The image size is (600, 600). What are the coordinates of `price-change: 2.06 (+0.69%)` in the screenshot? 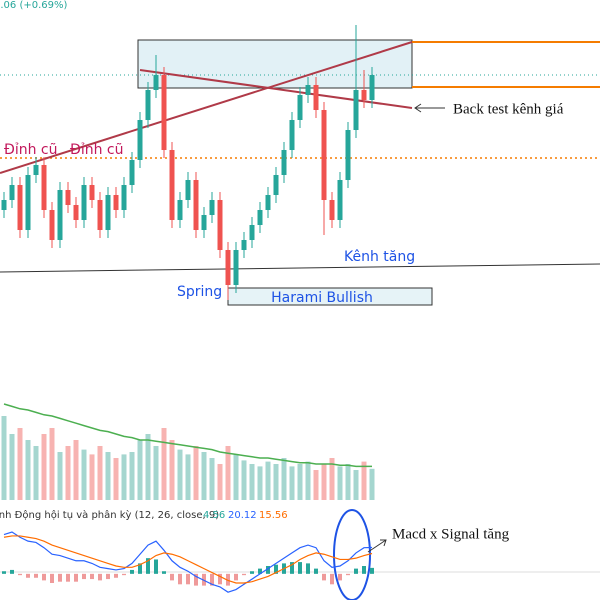 It's located at (33, 5).